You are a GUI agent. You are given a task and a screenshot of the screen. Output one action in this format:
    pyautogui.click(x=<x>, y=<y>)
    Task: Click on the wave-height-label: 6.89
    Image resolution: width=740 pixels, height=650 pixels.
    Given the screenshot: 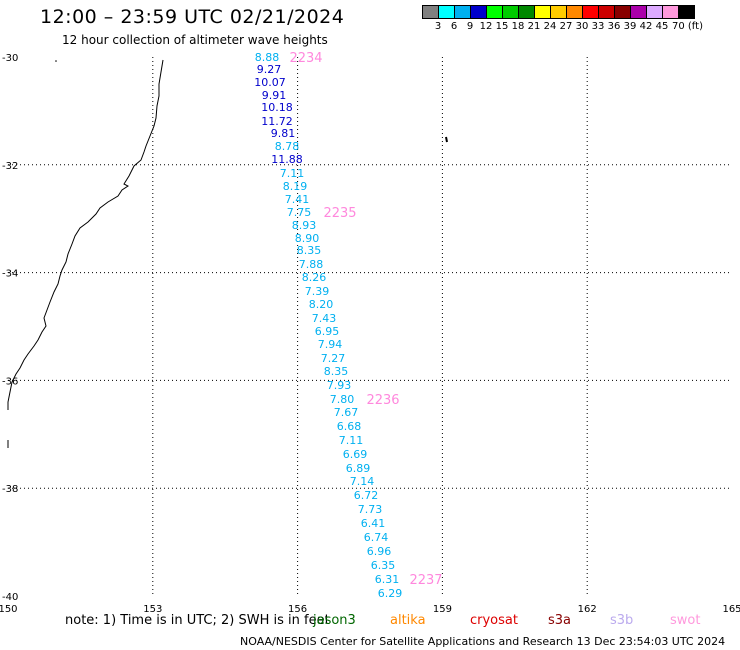 What is the action you would take?
    pyautogui.click(x=358, y=468)
    